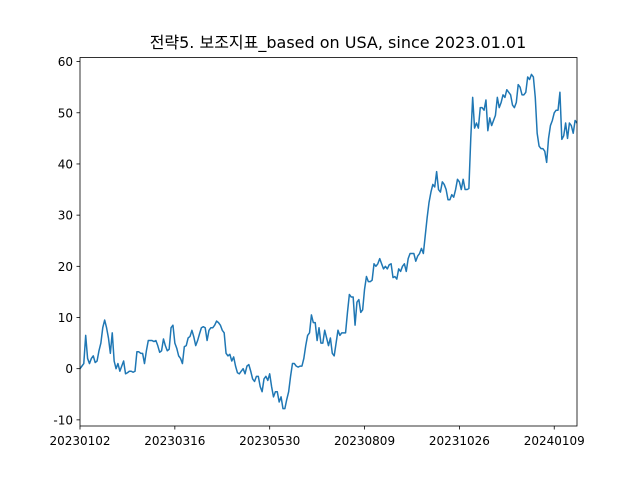 The height and width of the screenshot is (484, 640). I want to click on y-tick-label: 40, so click(65, 164).